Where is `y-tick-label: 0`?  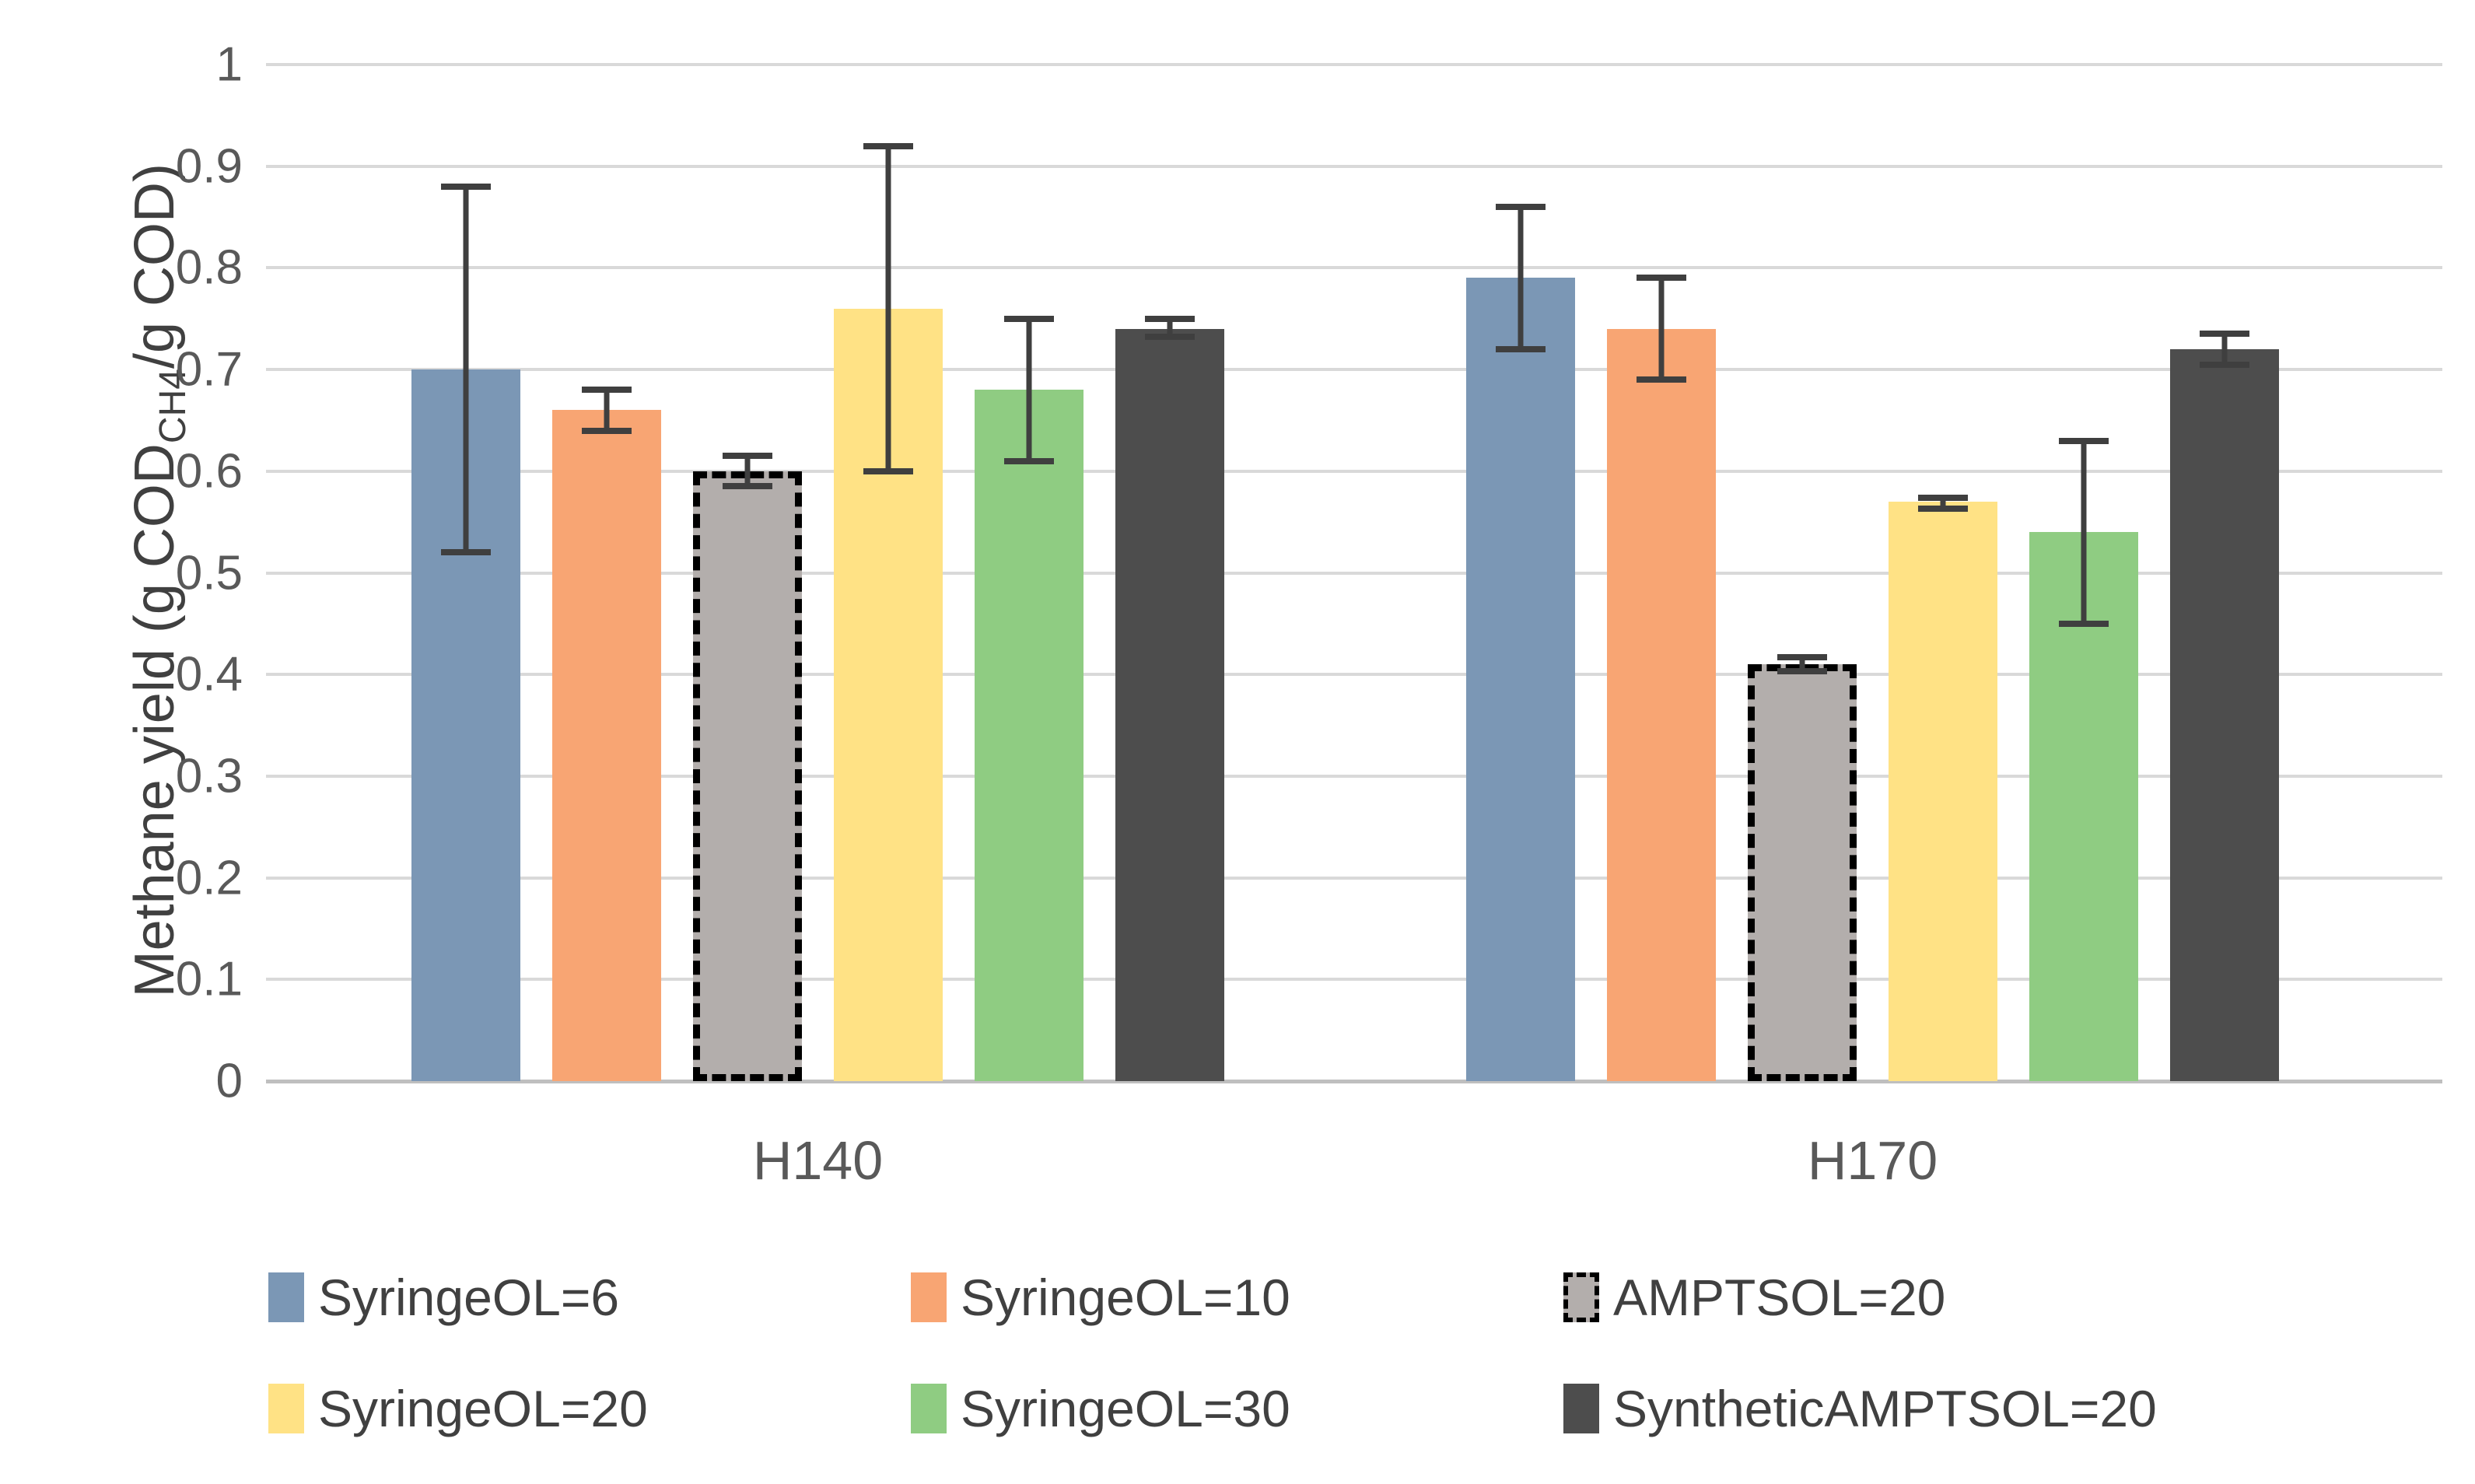 y-tick-label: 0 is located at coordinates (229, 1081).